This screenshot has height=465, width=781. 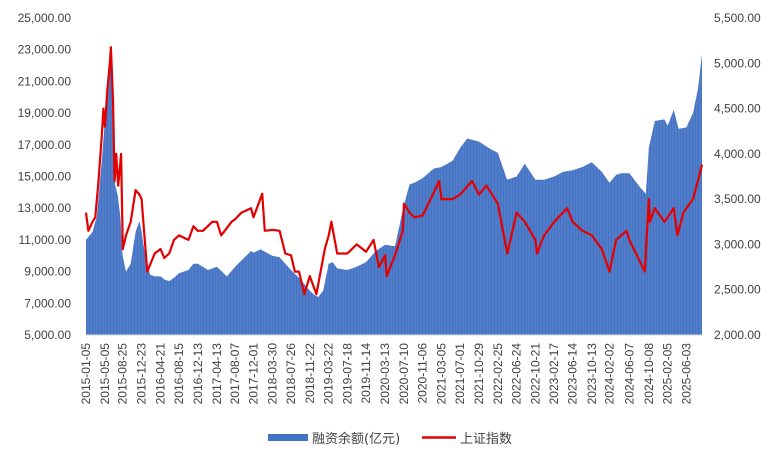 I want to click on x-axis-tick-label: 2017-08-07, so click(x=235, y=374).